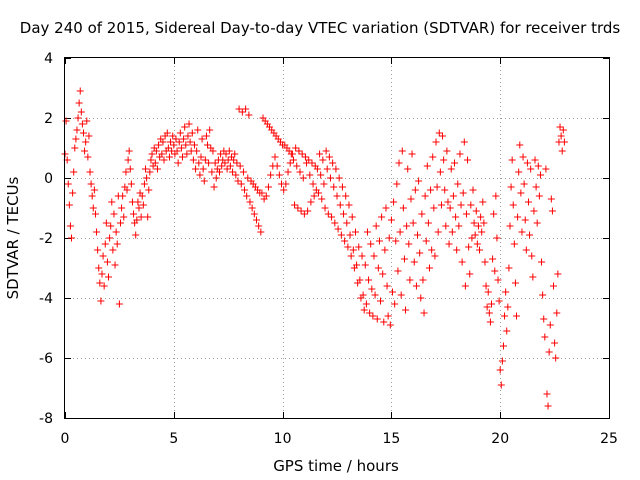 The height and width of the screenshot is (480, 640). What do you see at coordinates (46, 419) in the screenshot?
I see `y-tick-label: -8` at bounding box center [46, 419].